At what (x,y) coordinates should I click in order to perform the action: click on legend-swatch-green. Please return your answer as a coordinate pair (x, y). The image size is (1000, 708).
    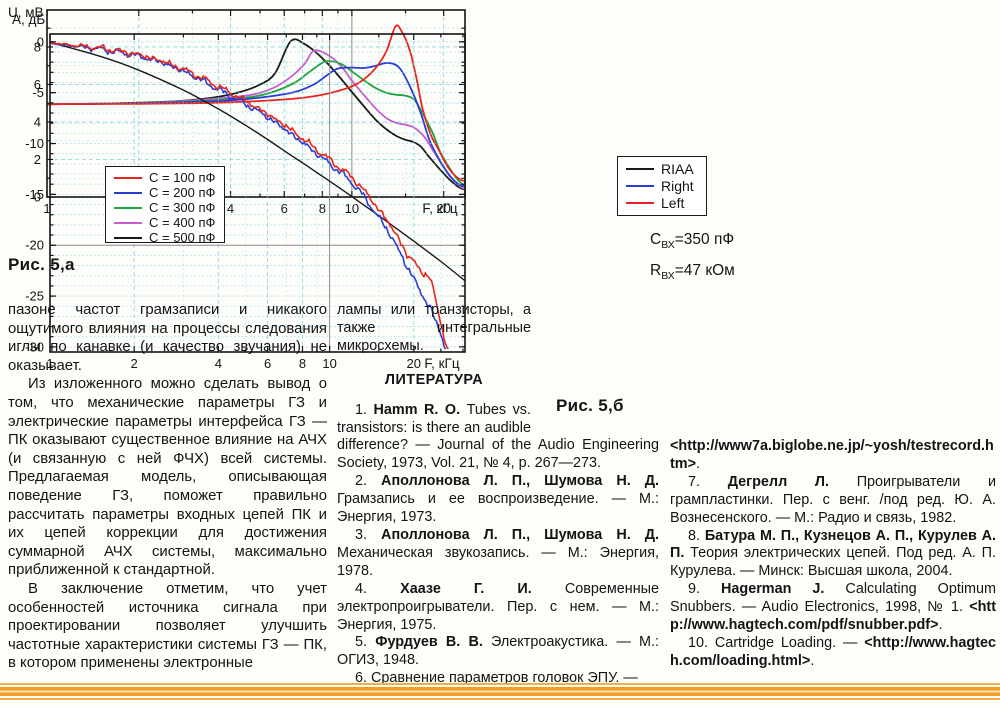
    Looking at the image, I should click on (128, 207).